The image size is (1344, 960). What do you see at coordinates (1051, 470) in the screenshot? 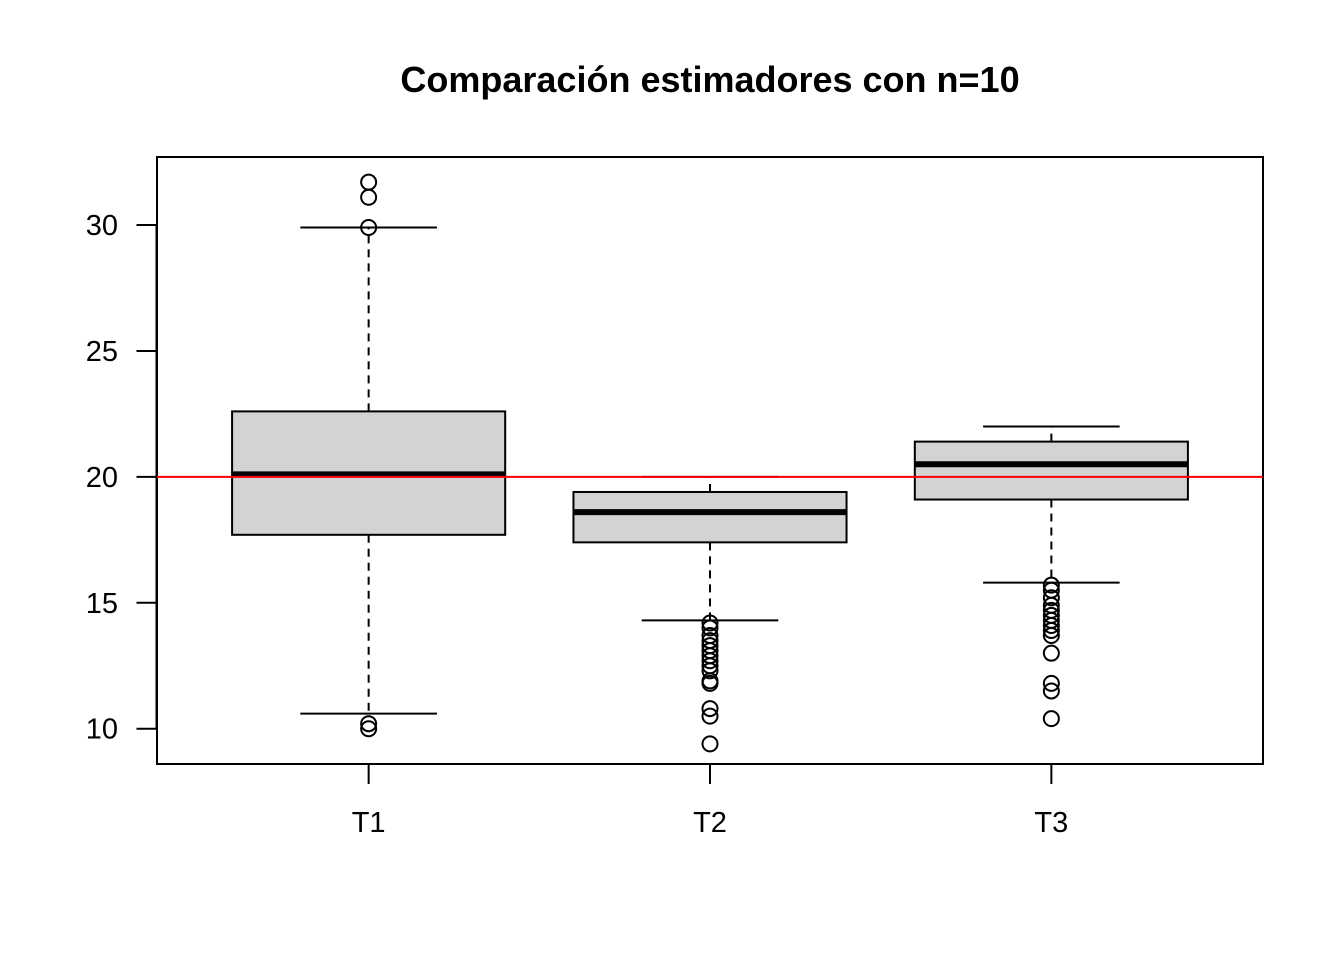
I see `box-T3` at bounding box center [1051, 470].